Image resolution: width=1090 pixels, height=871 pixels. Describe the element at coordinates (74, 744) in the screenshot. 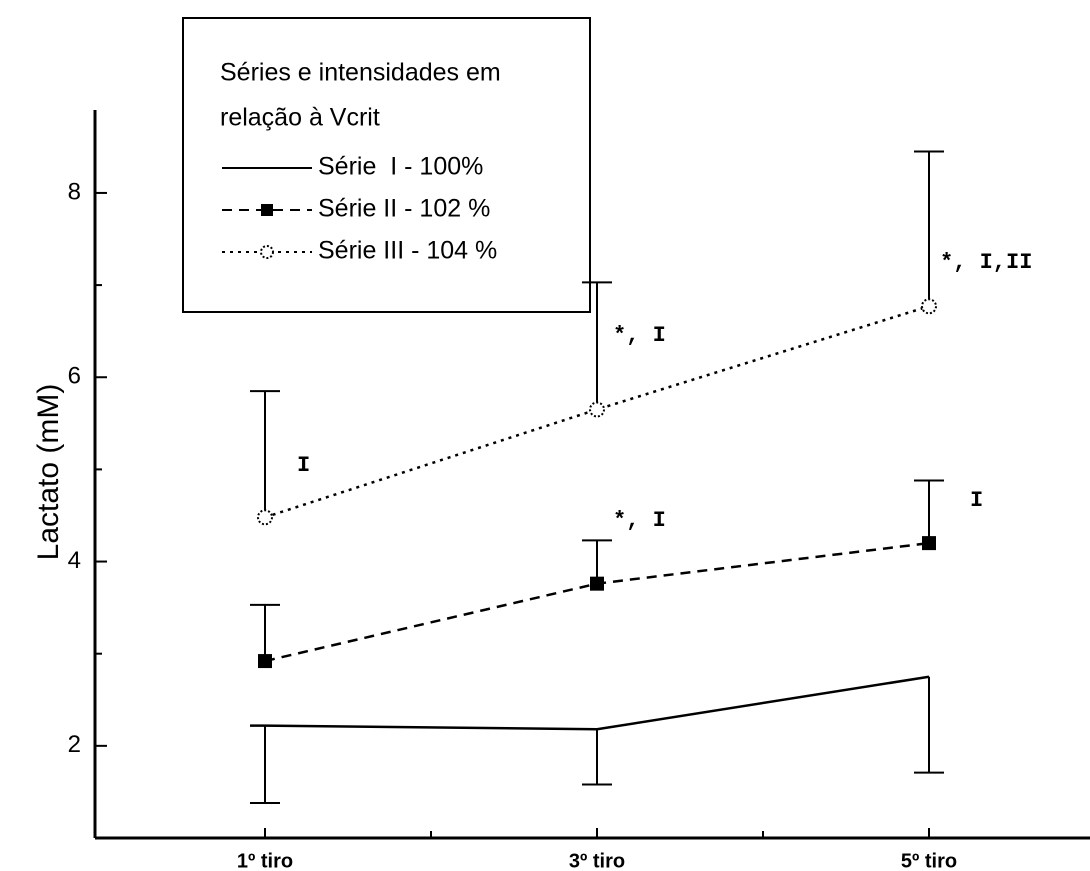

I see `y-tick-label: 2` at that location.